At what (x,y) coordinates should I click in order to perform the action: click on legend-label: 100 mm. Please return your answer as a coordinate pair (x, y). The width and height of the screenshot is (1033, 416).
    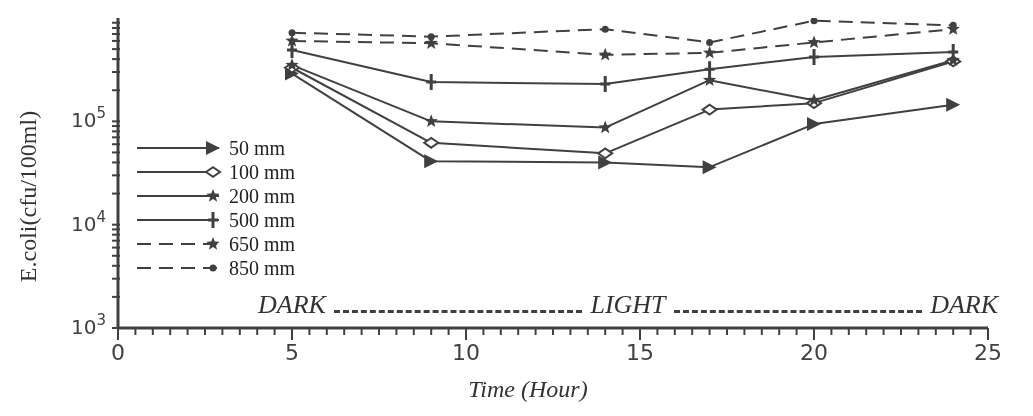
    Looking at the image, I should click on (262, 172).